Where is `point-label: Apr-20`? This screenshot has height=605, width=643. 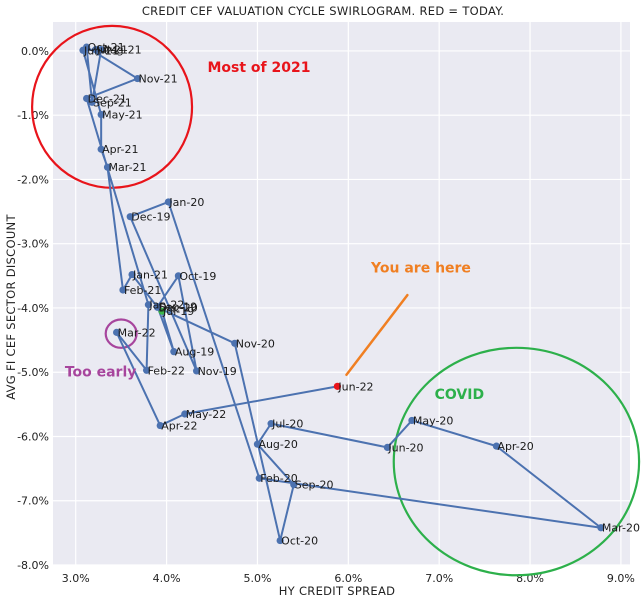 point-label: Apr-20 is located at coordinates (515, 446).